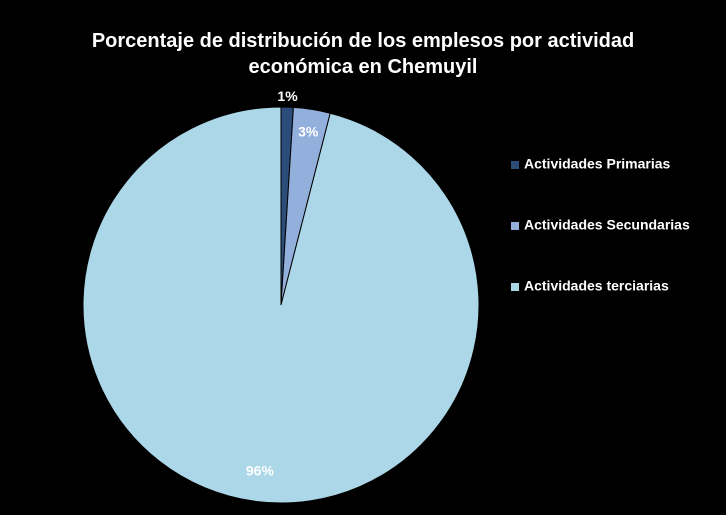  Describe the element at coordinates (597, 164) in the screenshot. I see `legend-label: Actividades Primarias` at that location.